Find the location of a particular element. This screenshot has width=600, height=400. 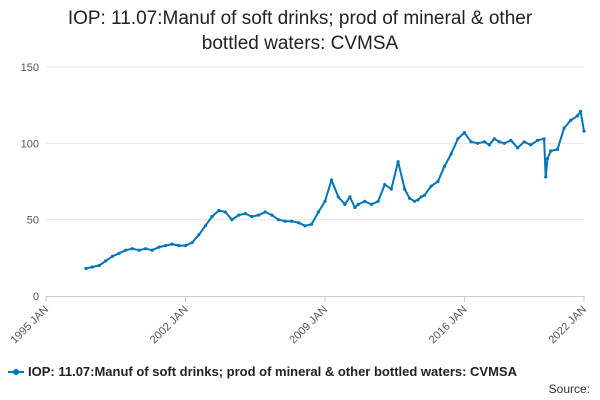

legend-line-marker-icon is located at coordinates (16, 372).